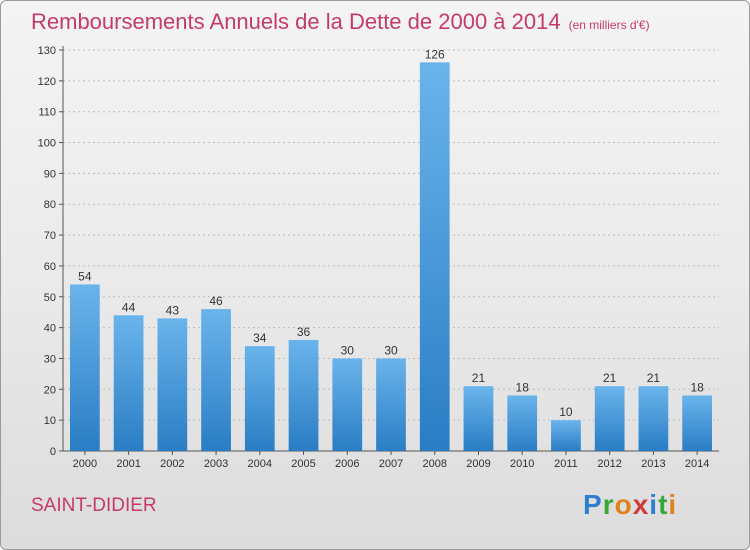  What do you see at coordinates (593, 504) in the screenshot?
I see `proxiti-logo-letter: P` at bounding box center [593, 504].